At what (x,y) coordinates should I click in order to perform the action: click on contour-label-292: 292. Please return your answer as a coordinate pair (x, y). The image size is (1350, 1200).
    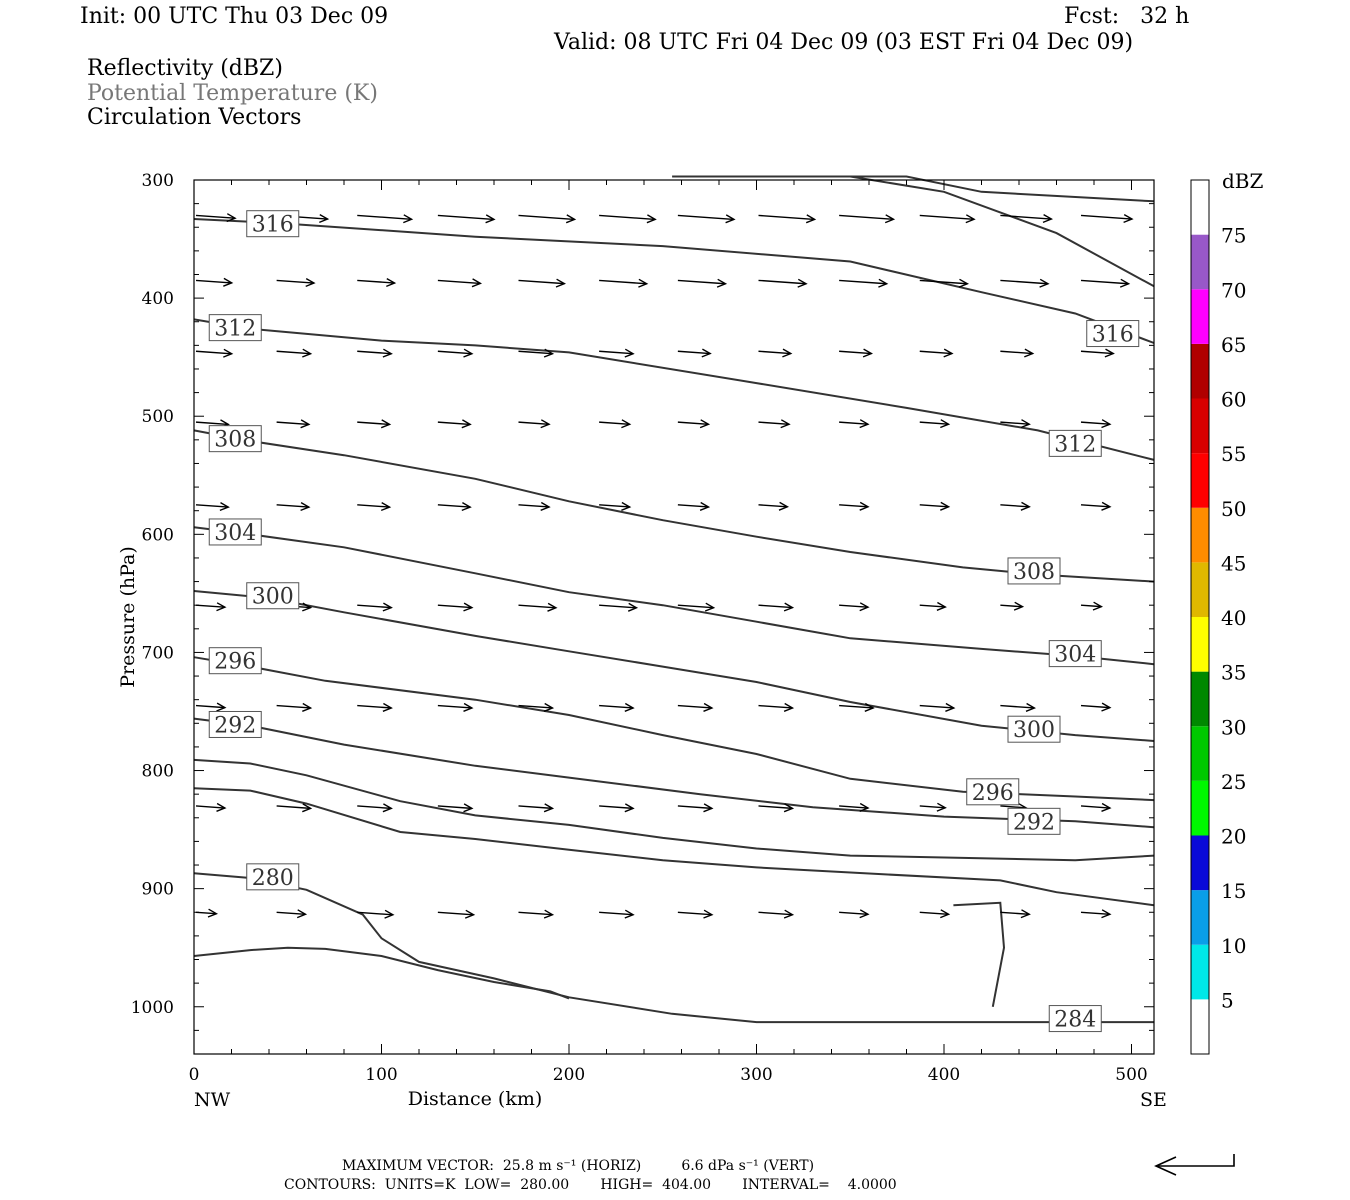
    Looking at the image, I should click on (235, 725).